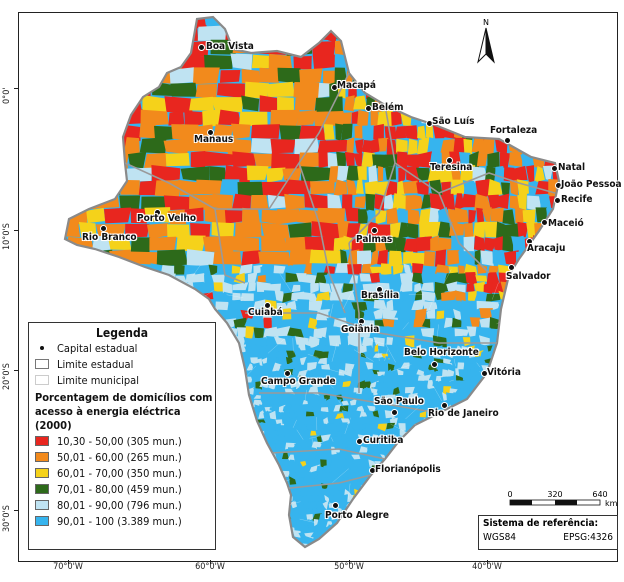 Image resolution: width=624 pixels, height=582 pixels. I want to click on municipal-limit-swatch, so click(42, 380).